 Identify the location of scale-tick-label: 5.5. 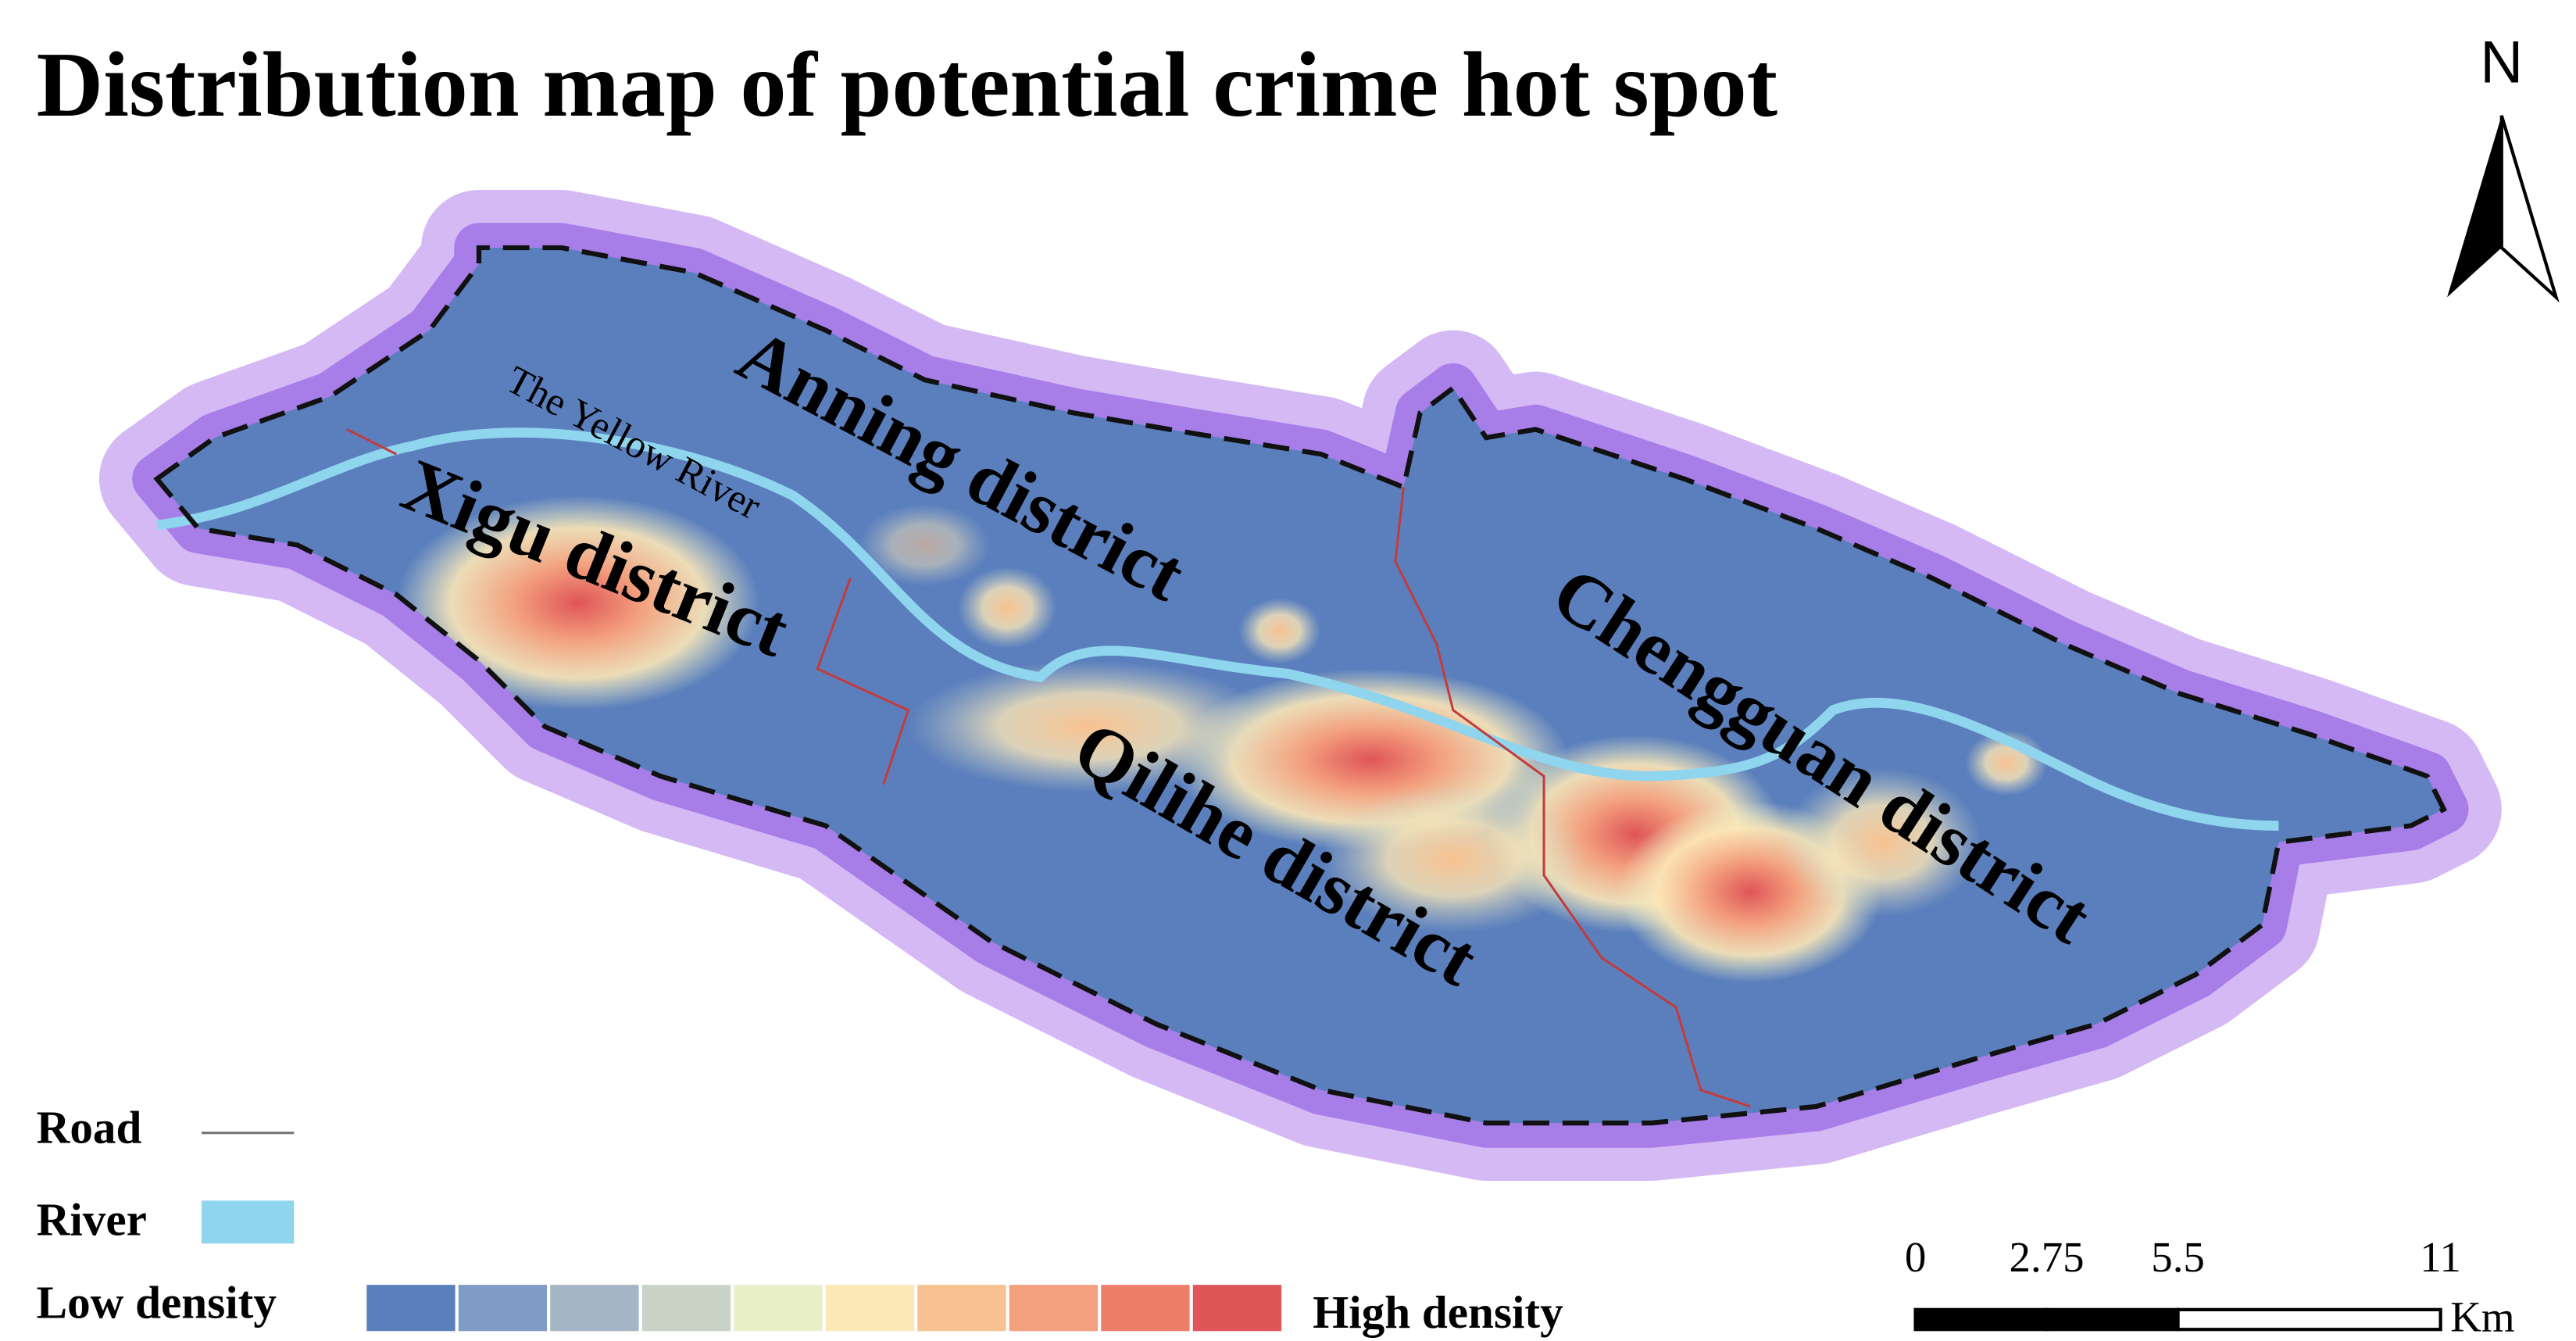
(2178, 1257).